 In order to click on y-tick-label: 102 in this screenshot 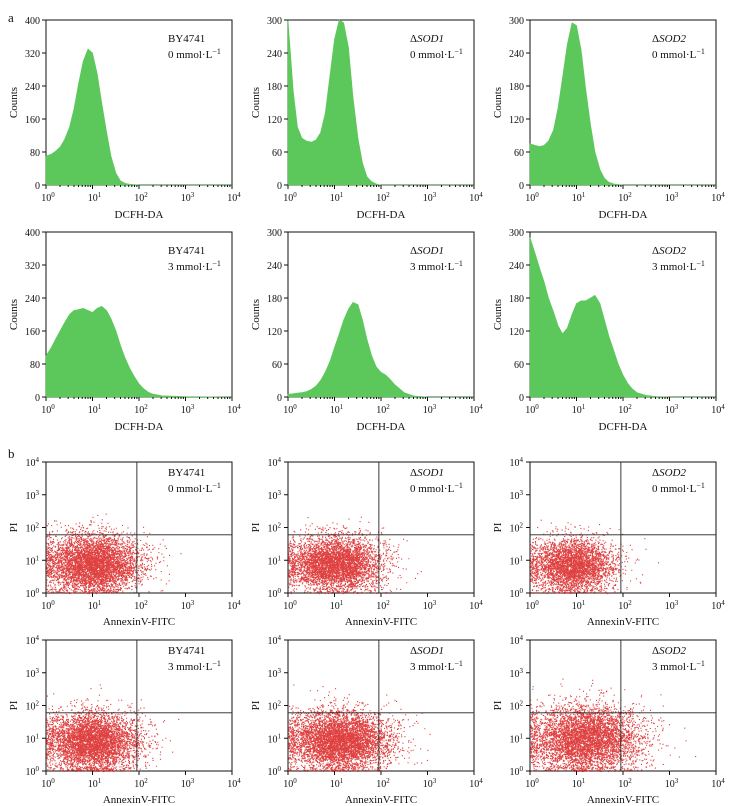, I will do `click(517, 706)`.